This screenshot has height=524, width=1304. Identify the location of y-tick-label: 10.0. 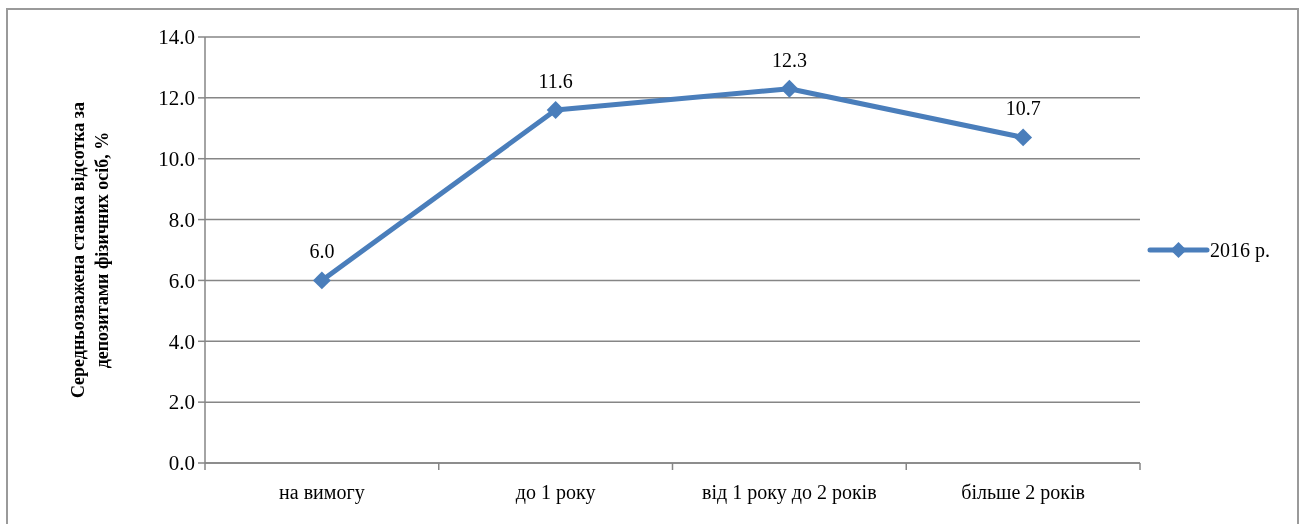
(176, 159).